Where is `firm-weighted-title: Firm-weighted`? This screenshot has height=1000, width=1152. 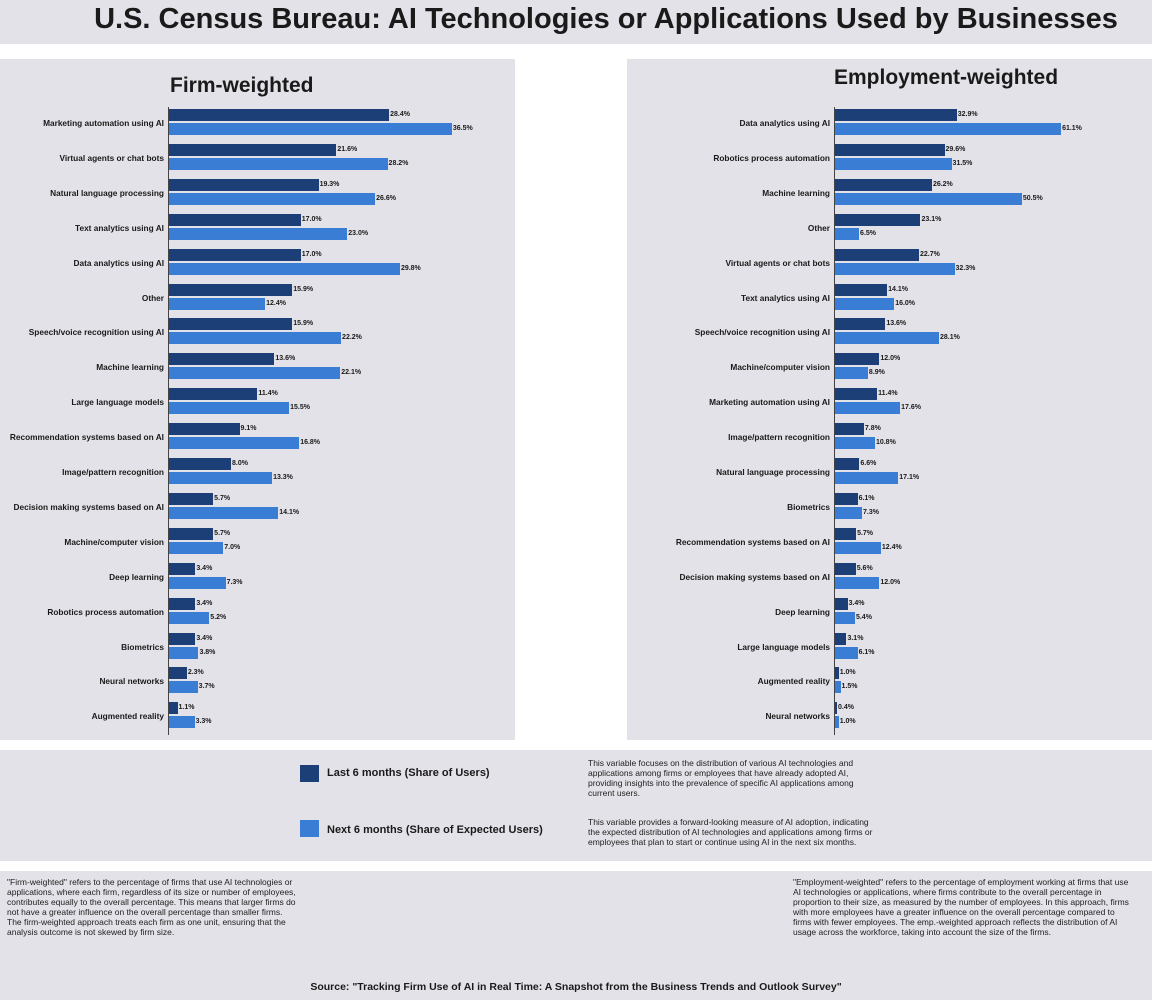
firm-weighted-title: Firm-weighted is located at coordinates (242, 85).